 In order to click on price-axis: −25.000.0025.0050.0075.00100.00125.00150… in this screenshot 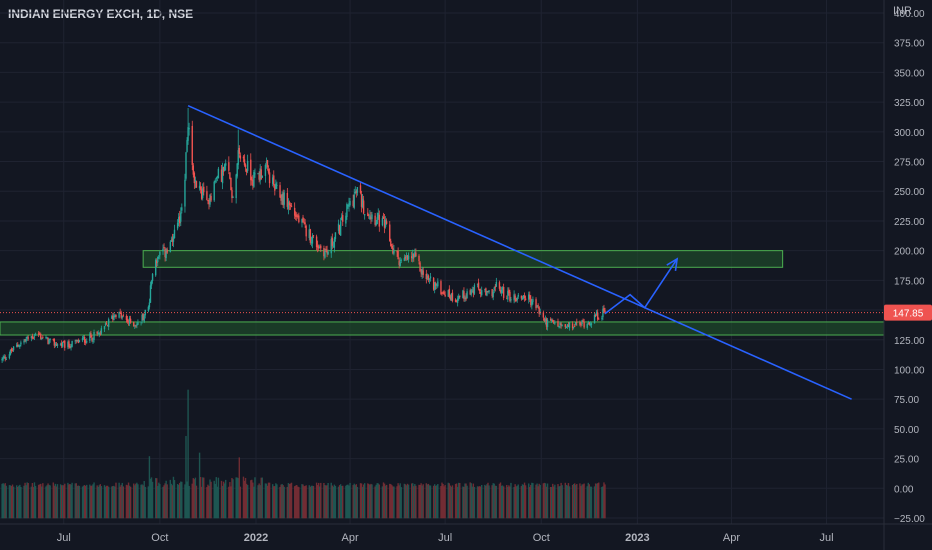, I will do `click(907, 275)`.